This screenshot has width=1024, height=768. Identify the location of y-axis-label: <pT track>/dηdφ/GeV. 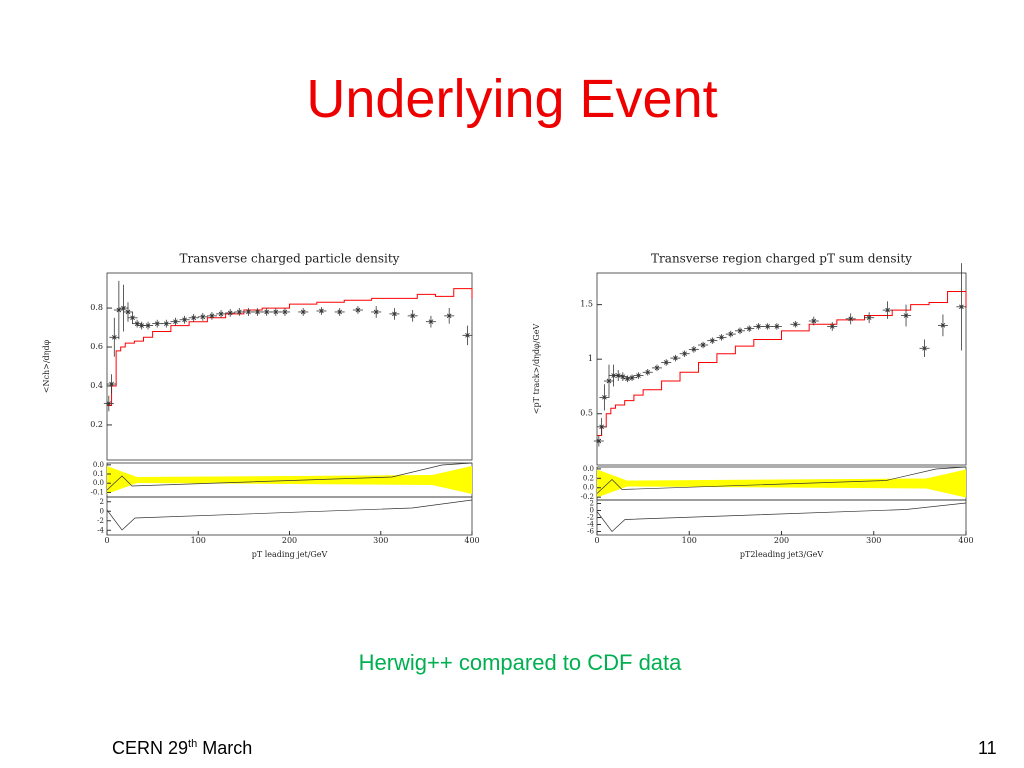
(536, 369).